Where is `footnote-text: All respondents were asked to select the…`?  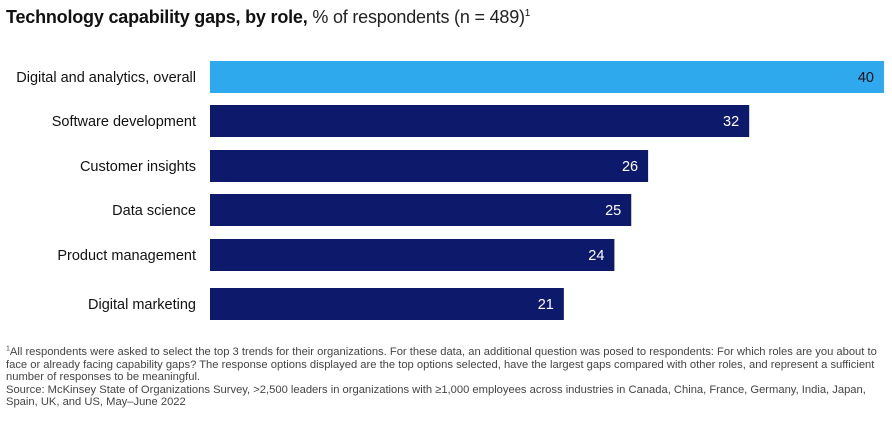
footnote-text: All respondents were asked to select the… is located at coordinates (441, 364).